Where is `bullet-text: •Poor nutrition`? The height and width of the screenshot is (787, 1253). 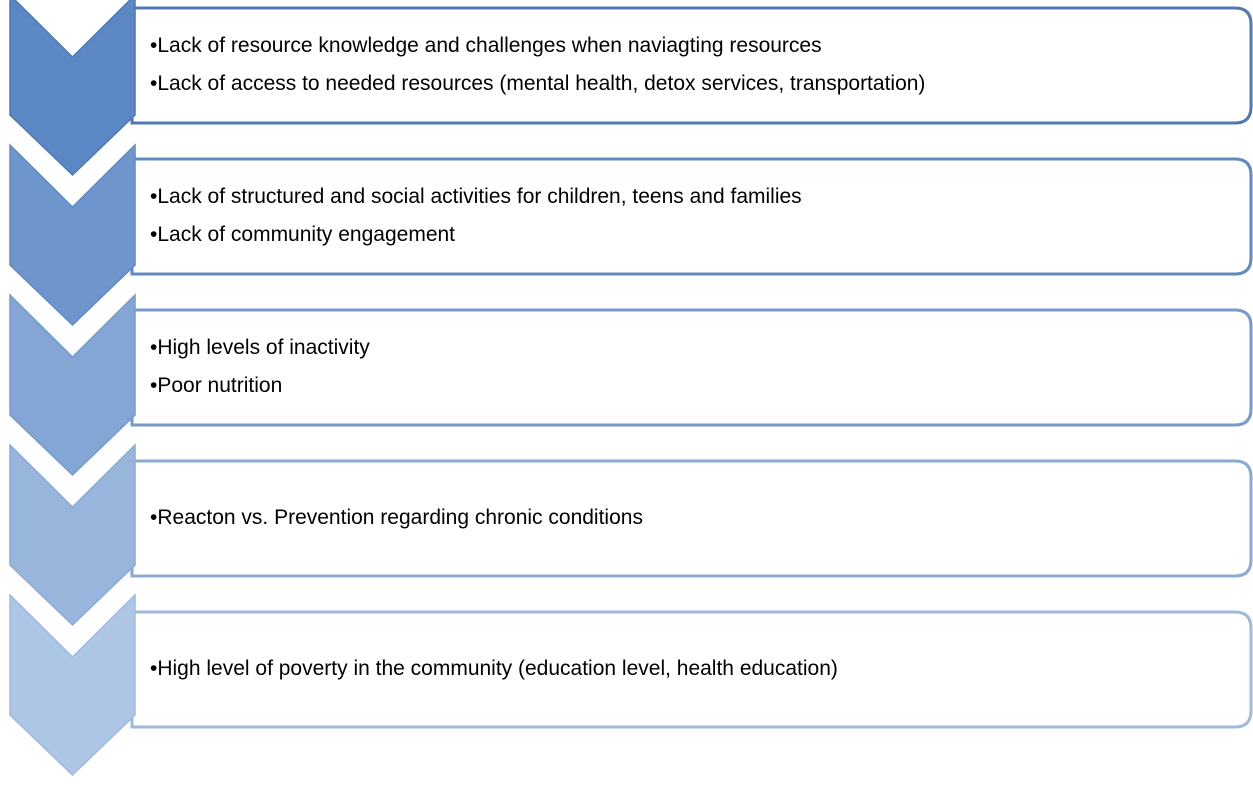
bullet-text: •Poor nutrition is located at coordinates (216, 385).